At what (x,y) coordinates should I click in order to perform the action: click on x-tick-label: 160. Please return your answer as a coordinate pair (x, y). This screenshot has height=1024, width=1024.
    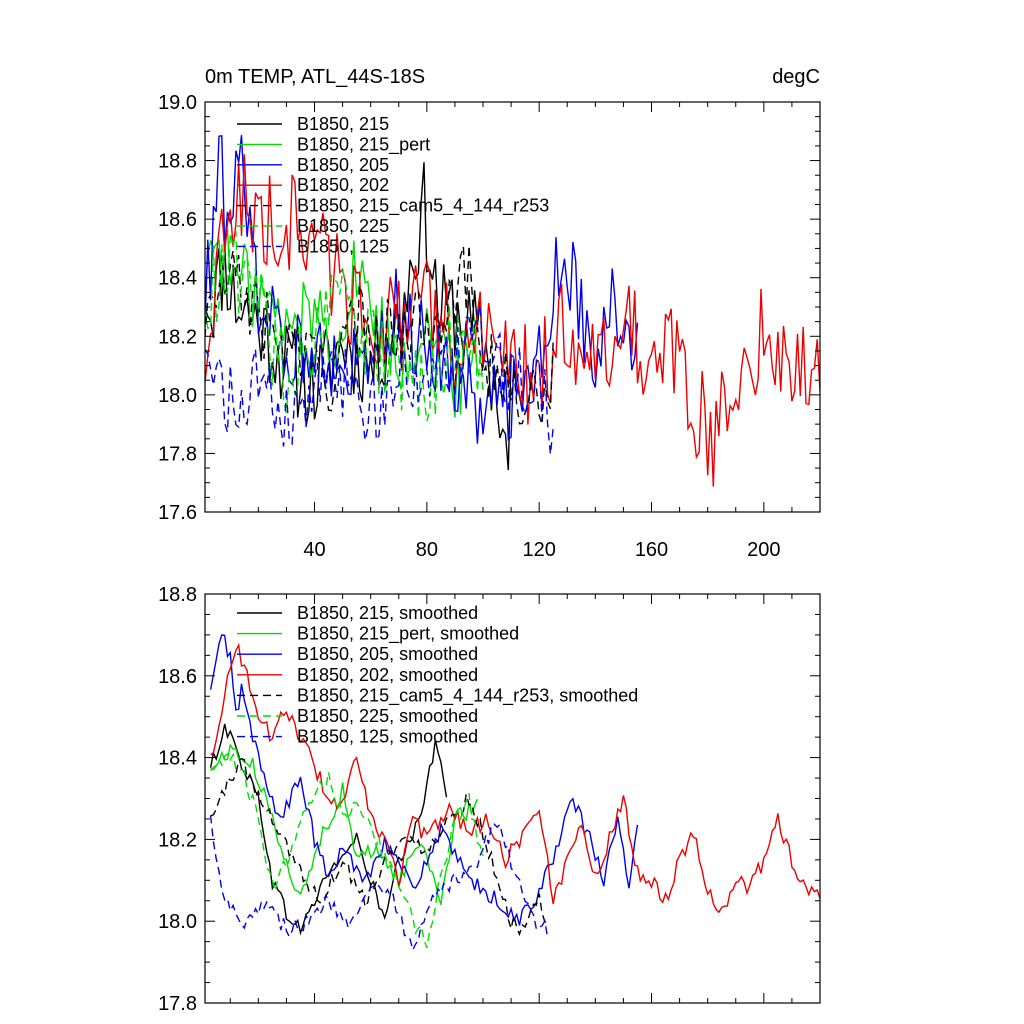
    Looking at the image, I should click on (651, 550).